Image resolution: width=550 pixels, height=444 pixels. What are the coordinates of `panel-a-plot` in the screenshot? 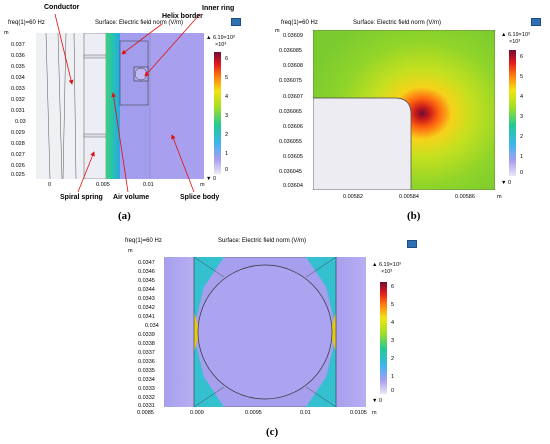 It's located at (120, 106).